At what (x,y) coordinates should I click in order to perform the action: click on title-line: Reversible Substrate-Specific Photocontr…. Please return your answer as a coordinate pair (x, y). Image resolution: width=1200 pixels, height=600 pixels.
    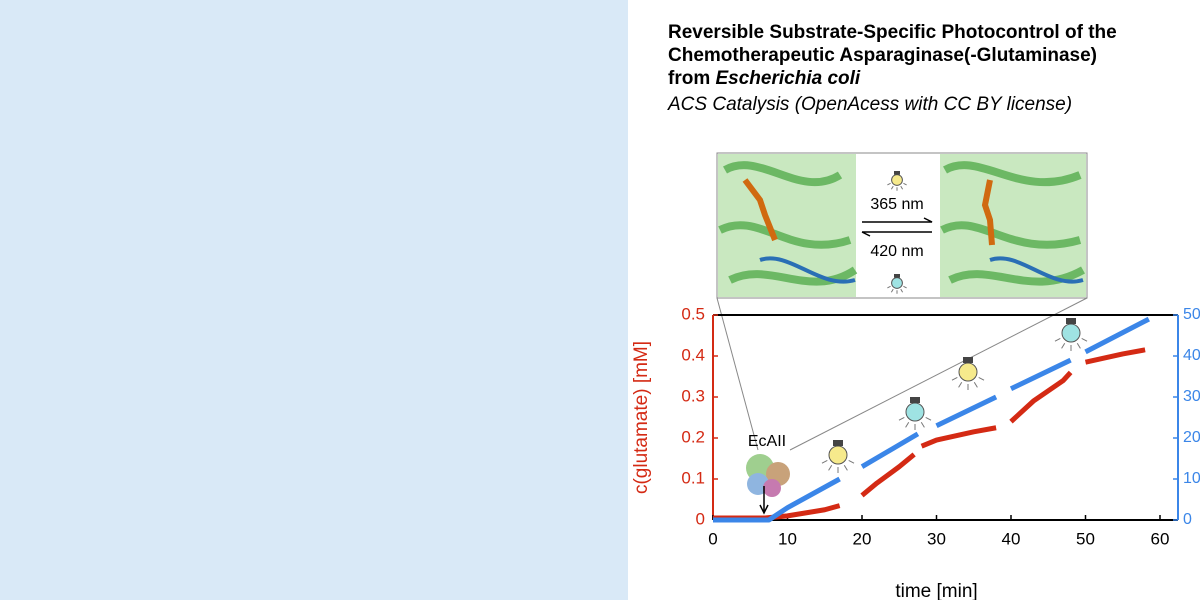
    Looking at the image, I should click on (892, 32).